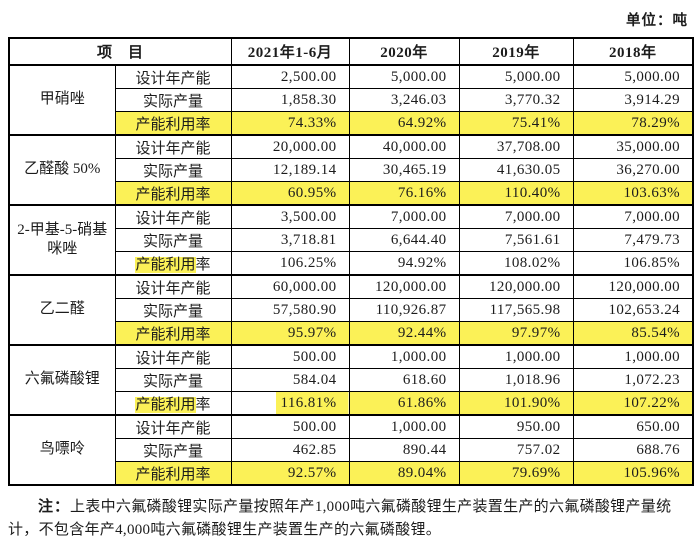 The image size is (700, 543). What do you see at coordinates (290, 51) in the screenshot?
I see `col-header-year-0: 2021年1-6月` at bounding box center [290, 51].